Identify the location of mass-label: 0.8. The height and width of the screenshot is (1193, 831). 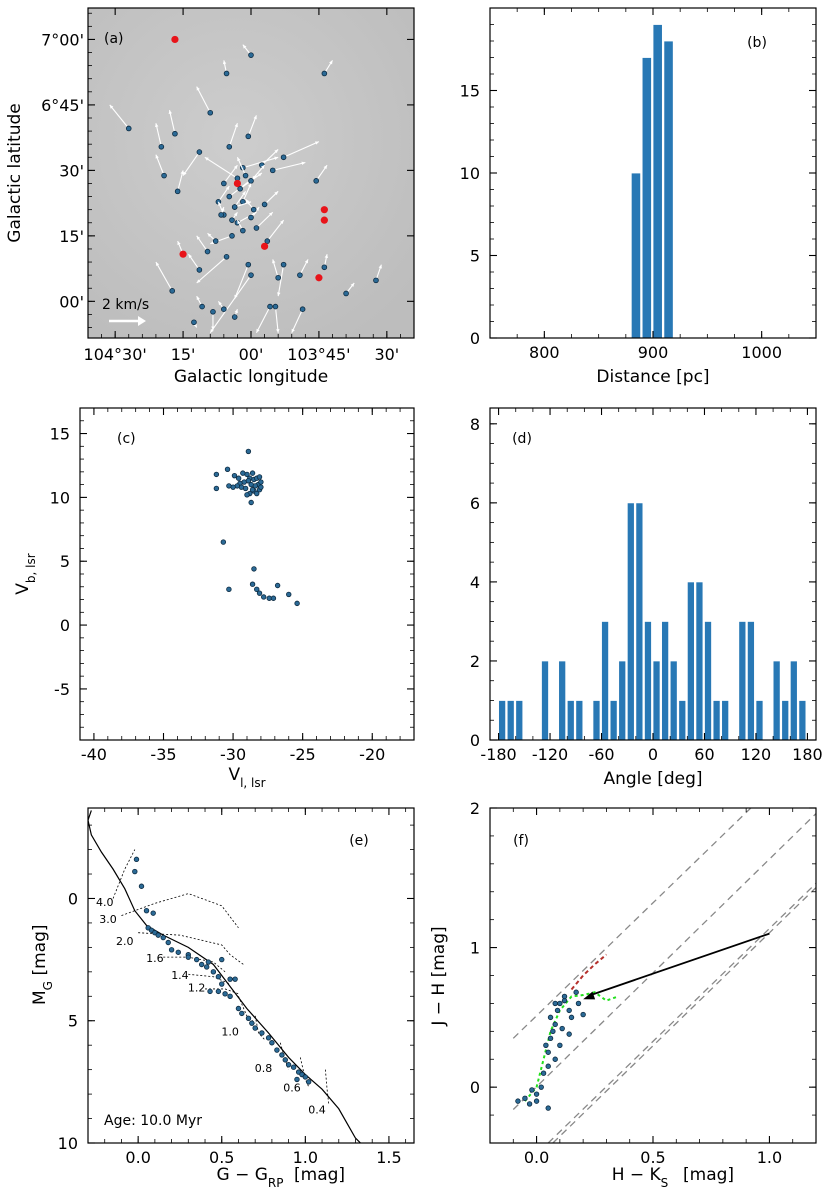
(264, 1068).